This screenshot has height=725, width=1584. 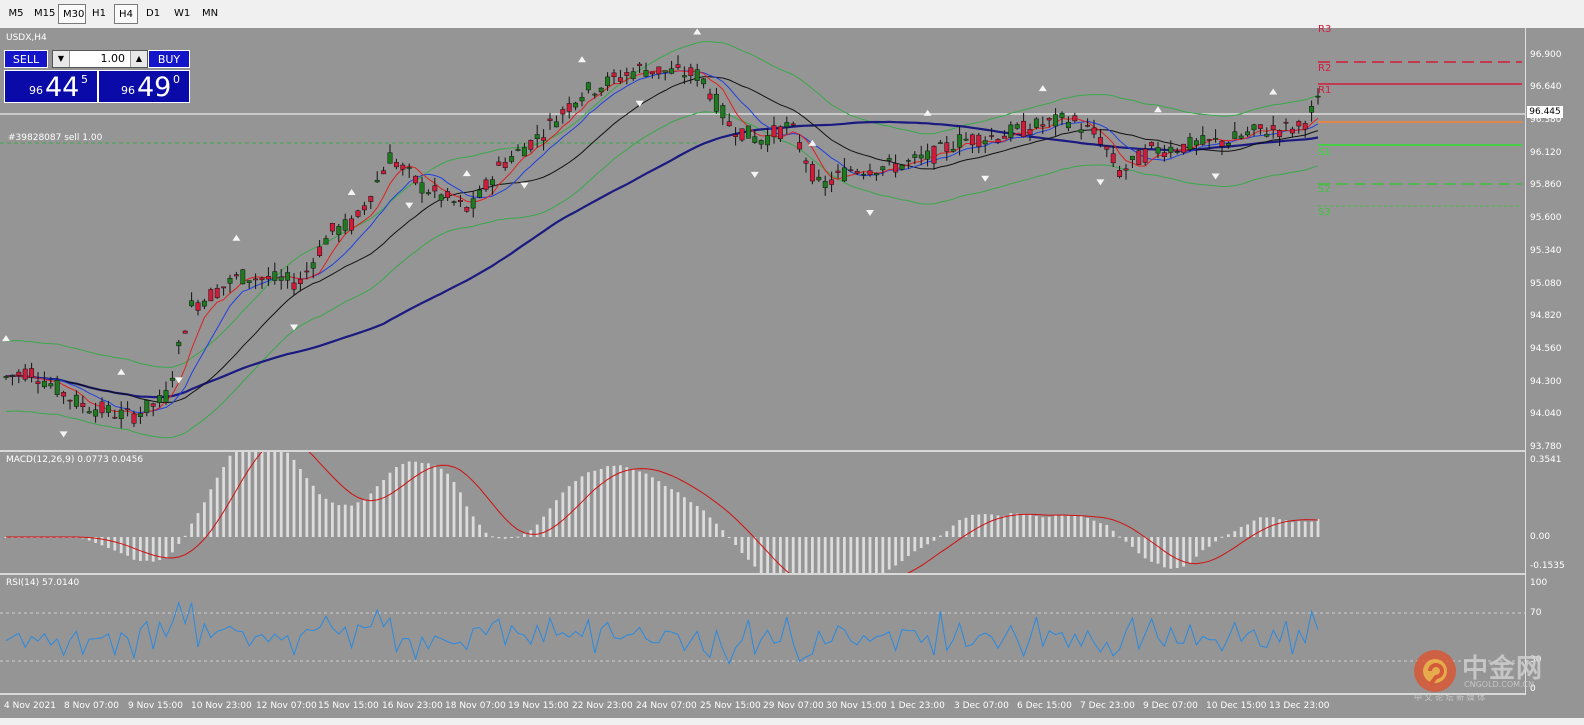 I want to click on rsi-tick: 30, so click(x=1536, y=660).